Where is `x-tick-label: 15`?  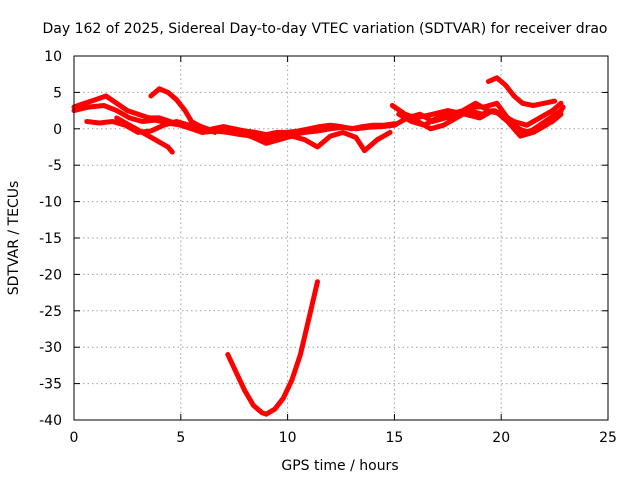 x-tick-label: 15 is located at coordinates (394, 438).